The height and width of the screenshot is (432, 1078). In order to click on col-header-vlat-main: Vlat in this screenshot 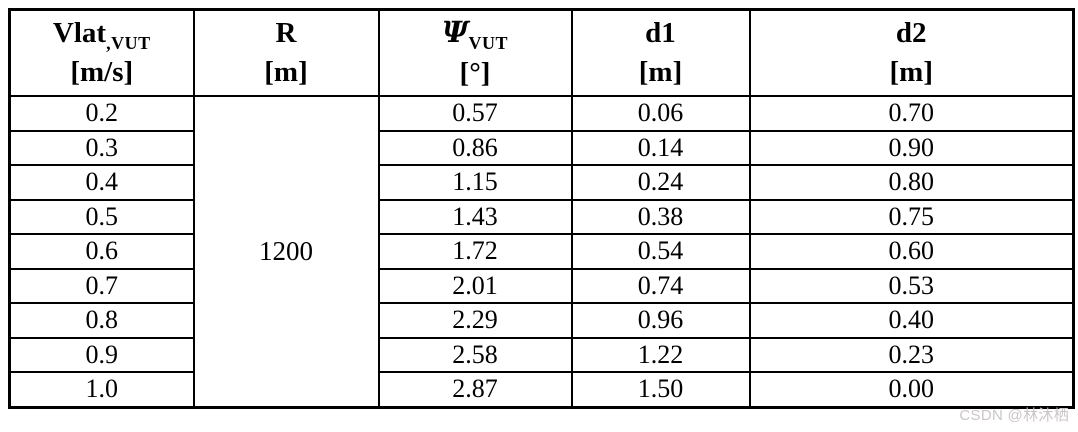, I will do `click(79, 32)`.